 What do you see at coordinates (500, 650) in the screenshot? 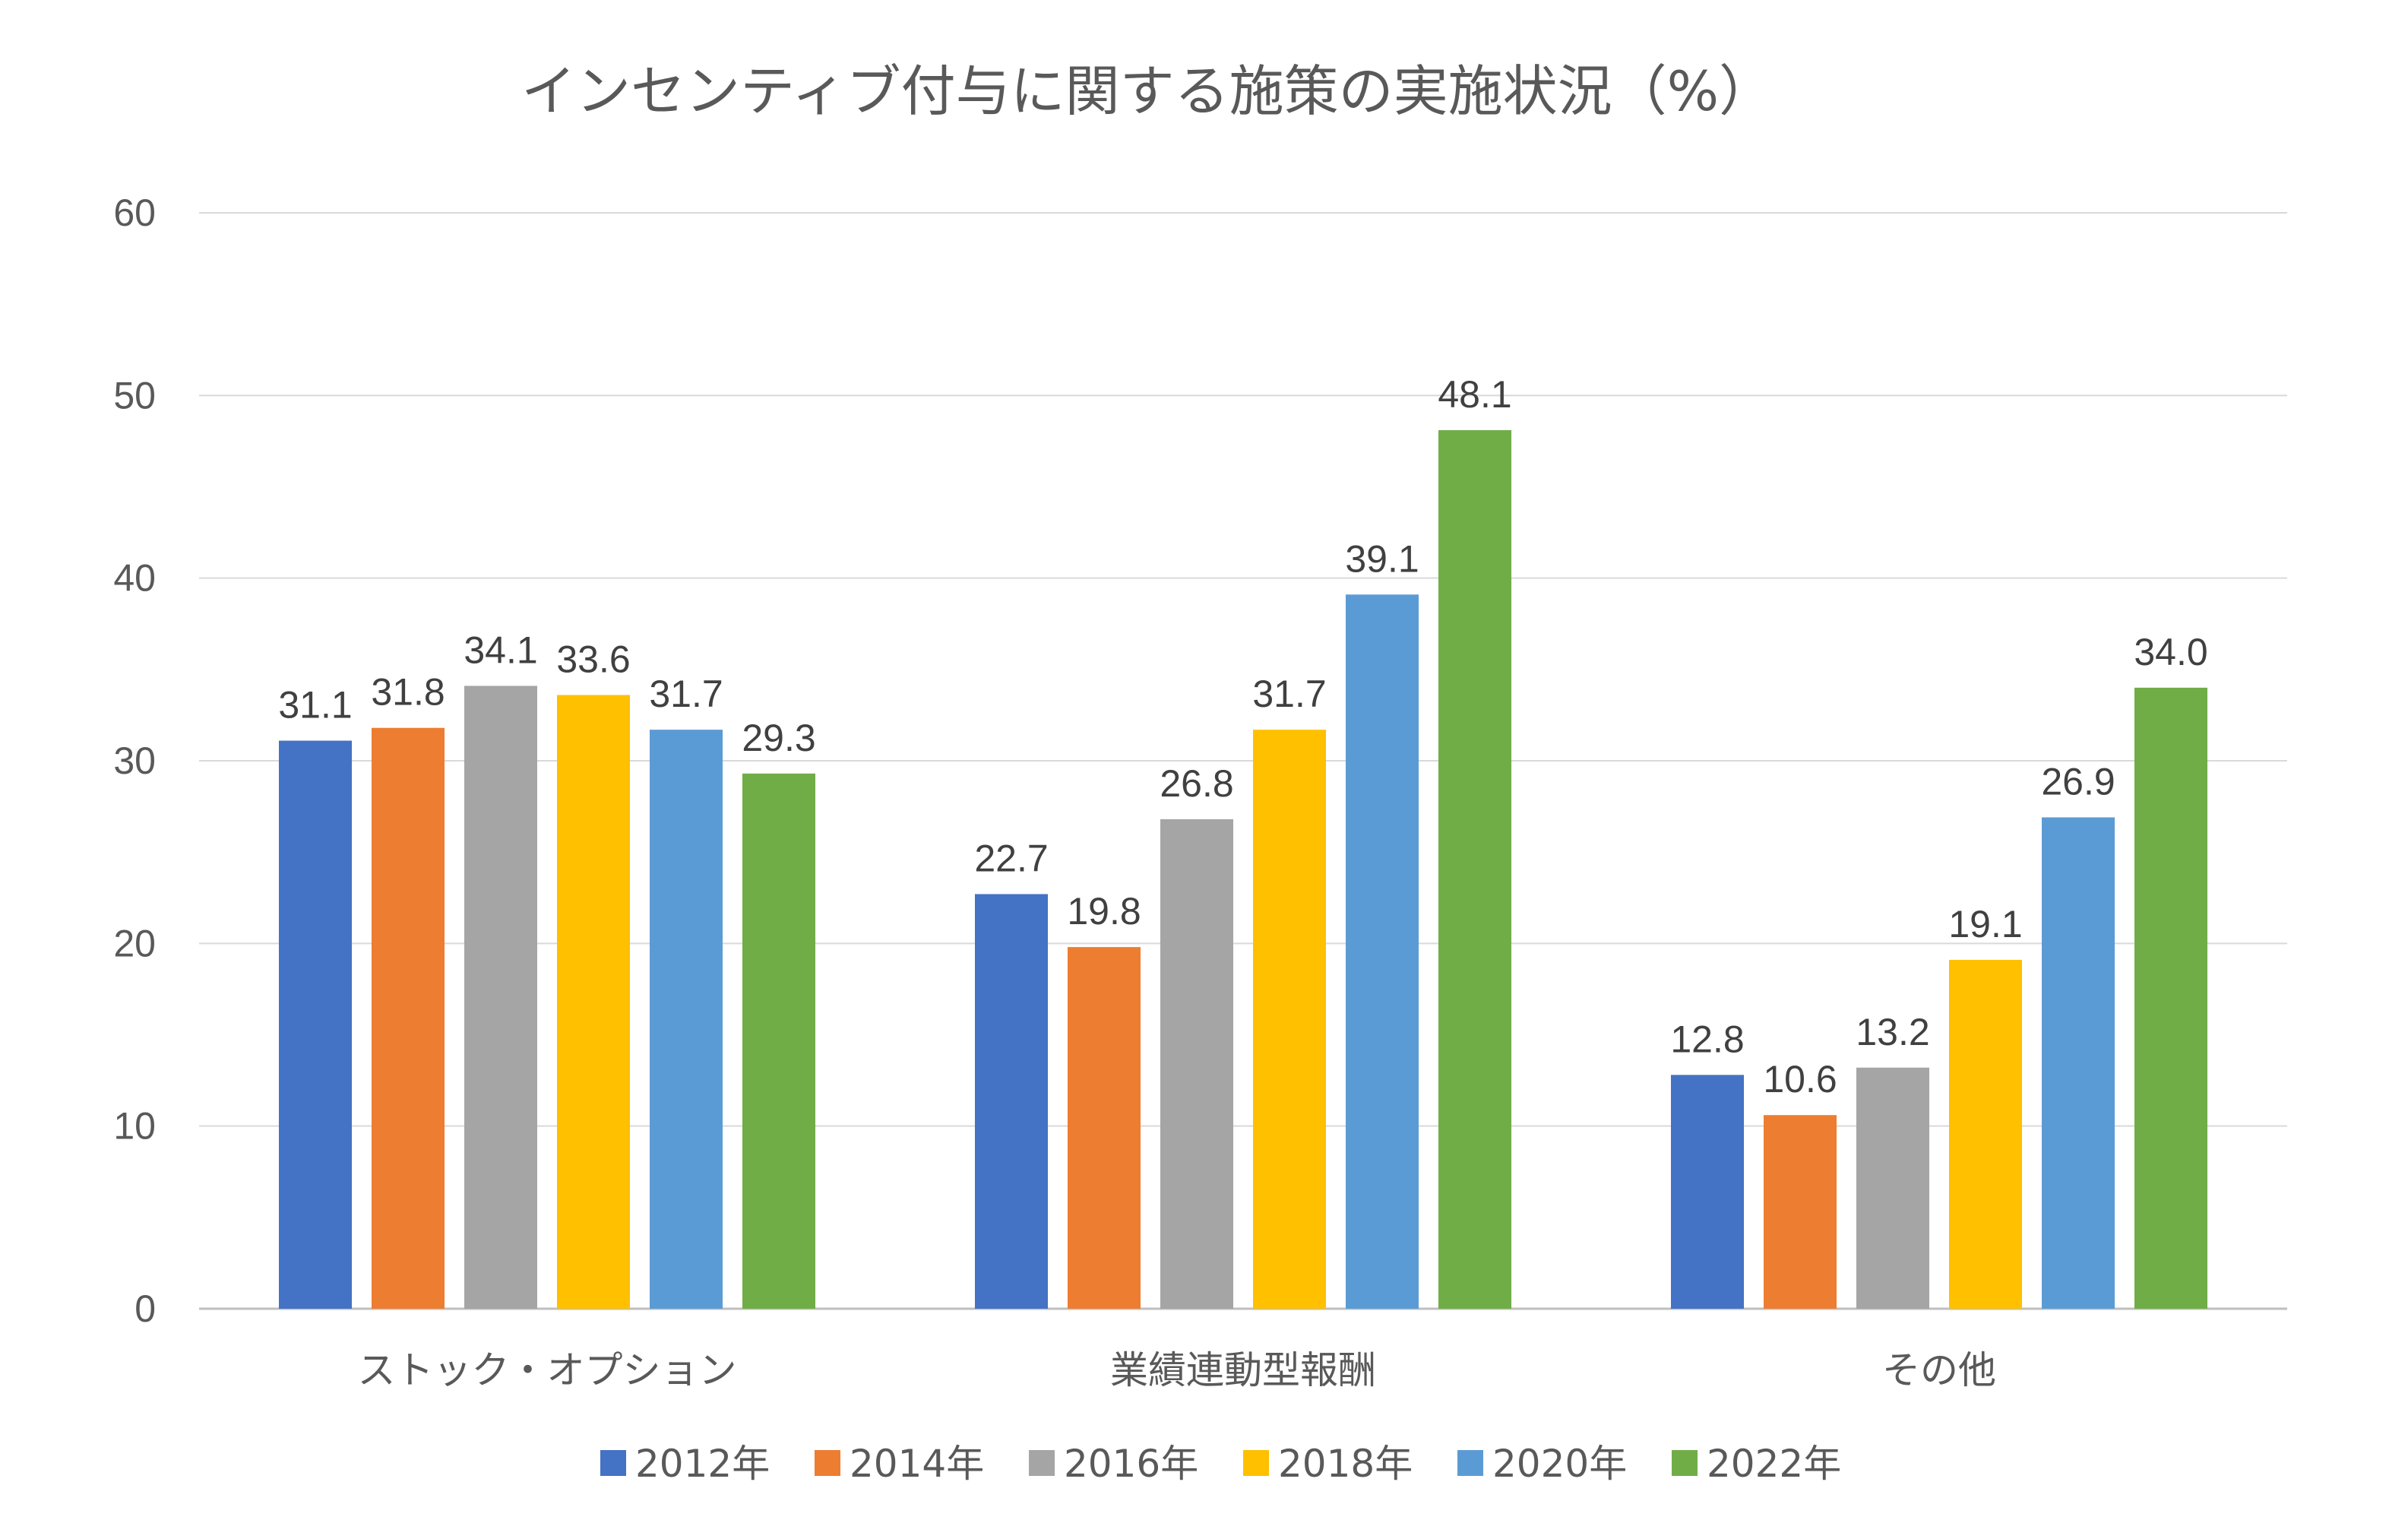
I see `data-label: 34.1` at bounding box center [500, 650].